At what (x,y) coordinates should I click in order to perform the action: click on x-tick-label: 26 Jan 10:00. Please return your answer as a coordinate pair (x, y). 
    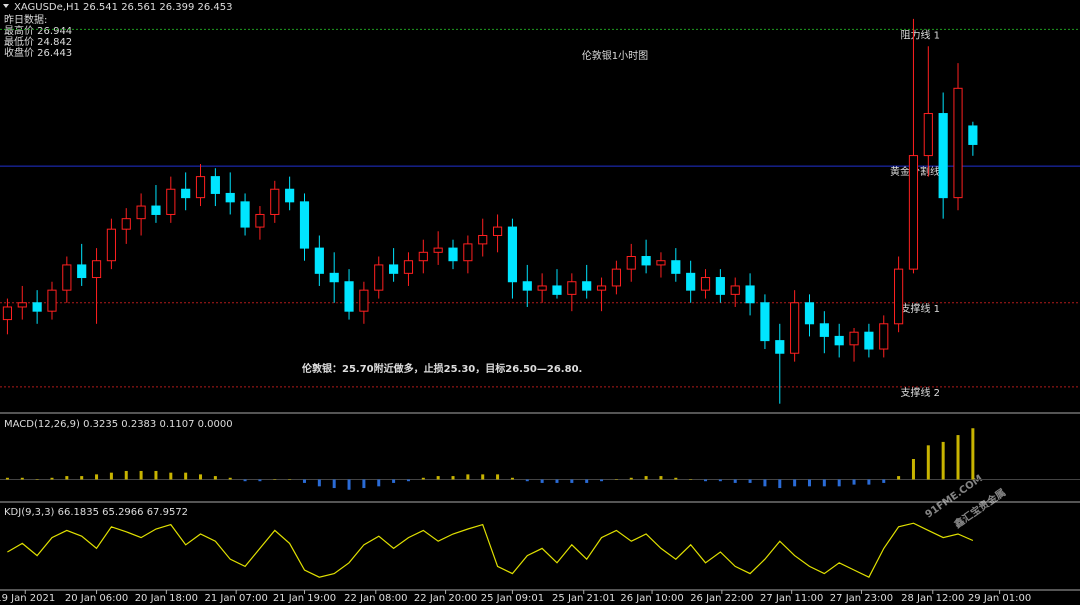
    Looking at the image, I should click on (651, 598).